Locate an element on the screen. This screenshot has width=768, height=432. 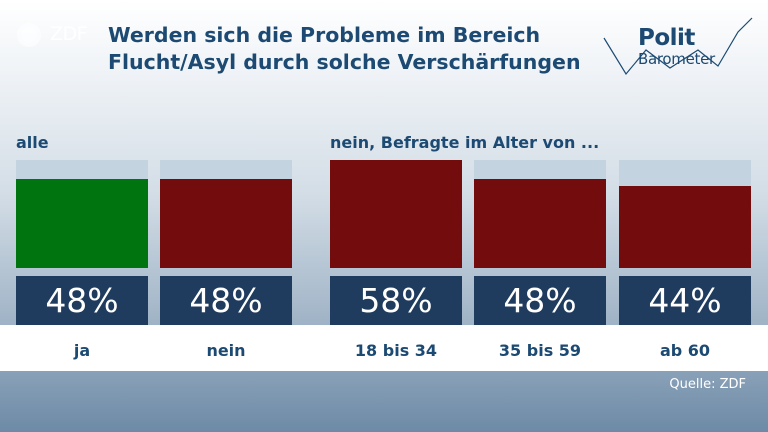
value-label-1: 48% is located at coordinates (81, 300).